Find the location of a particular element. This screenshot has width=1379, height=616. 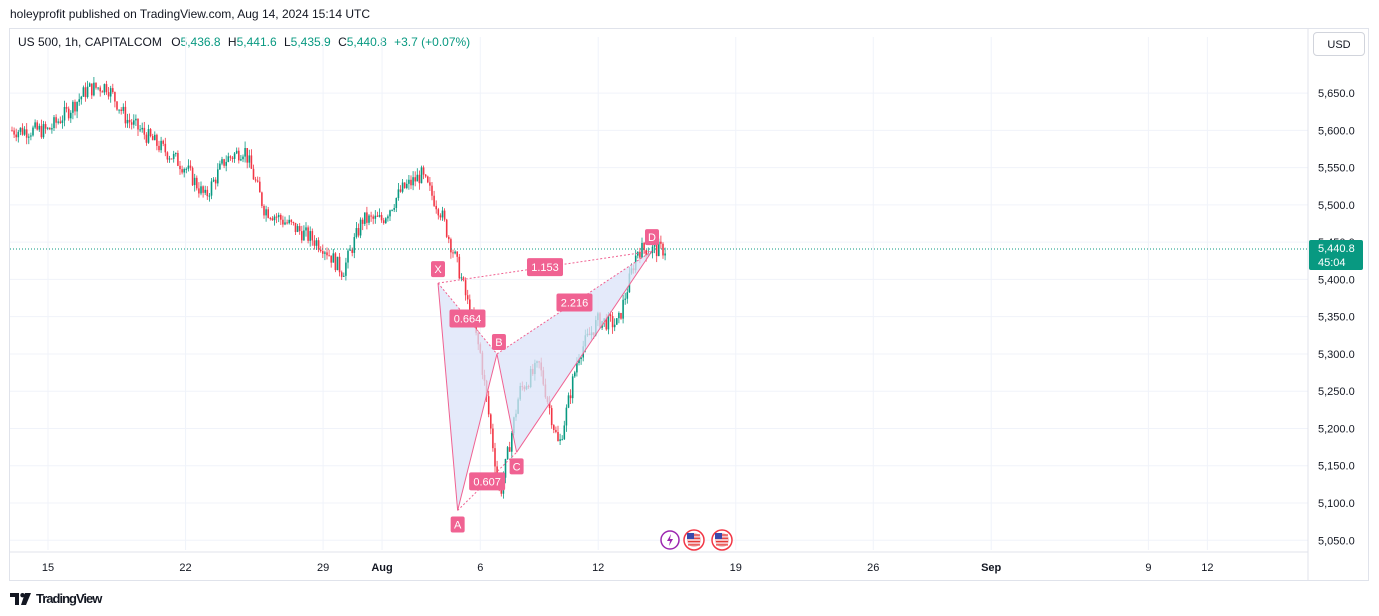

pattern-ratio-label: 0.664 is located at coordinates (468, 320).